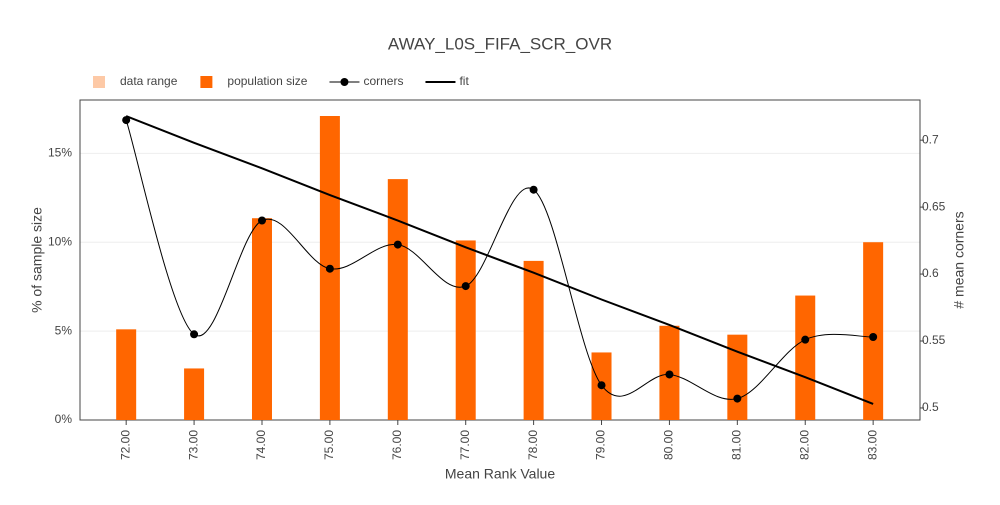 The width and height of the screenshot is (1000, 505). What do you see at coordinates (601, 445) in the screenshot?
I see `x-tick-label: 79.00` at bounding box center [601, 445].